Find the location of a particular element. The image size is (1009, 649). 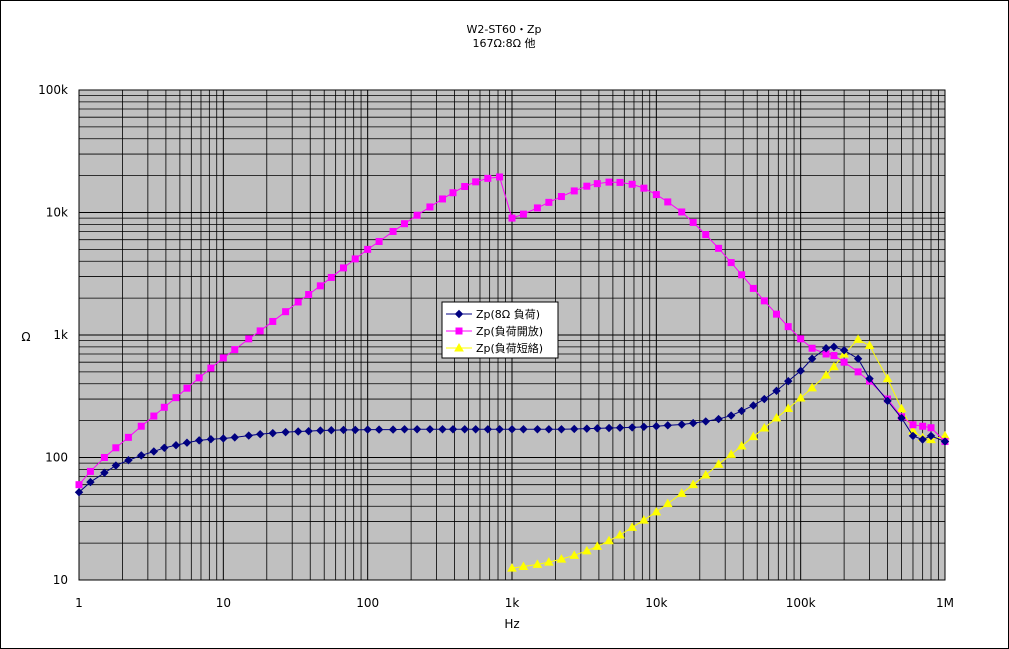

y-axis-label: Ω is located at coordinates (25, 337).